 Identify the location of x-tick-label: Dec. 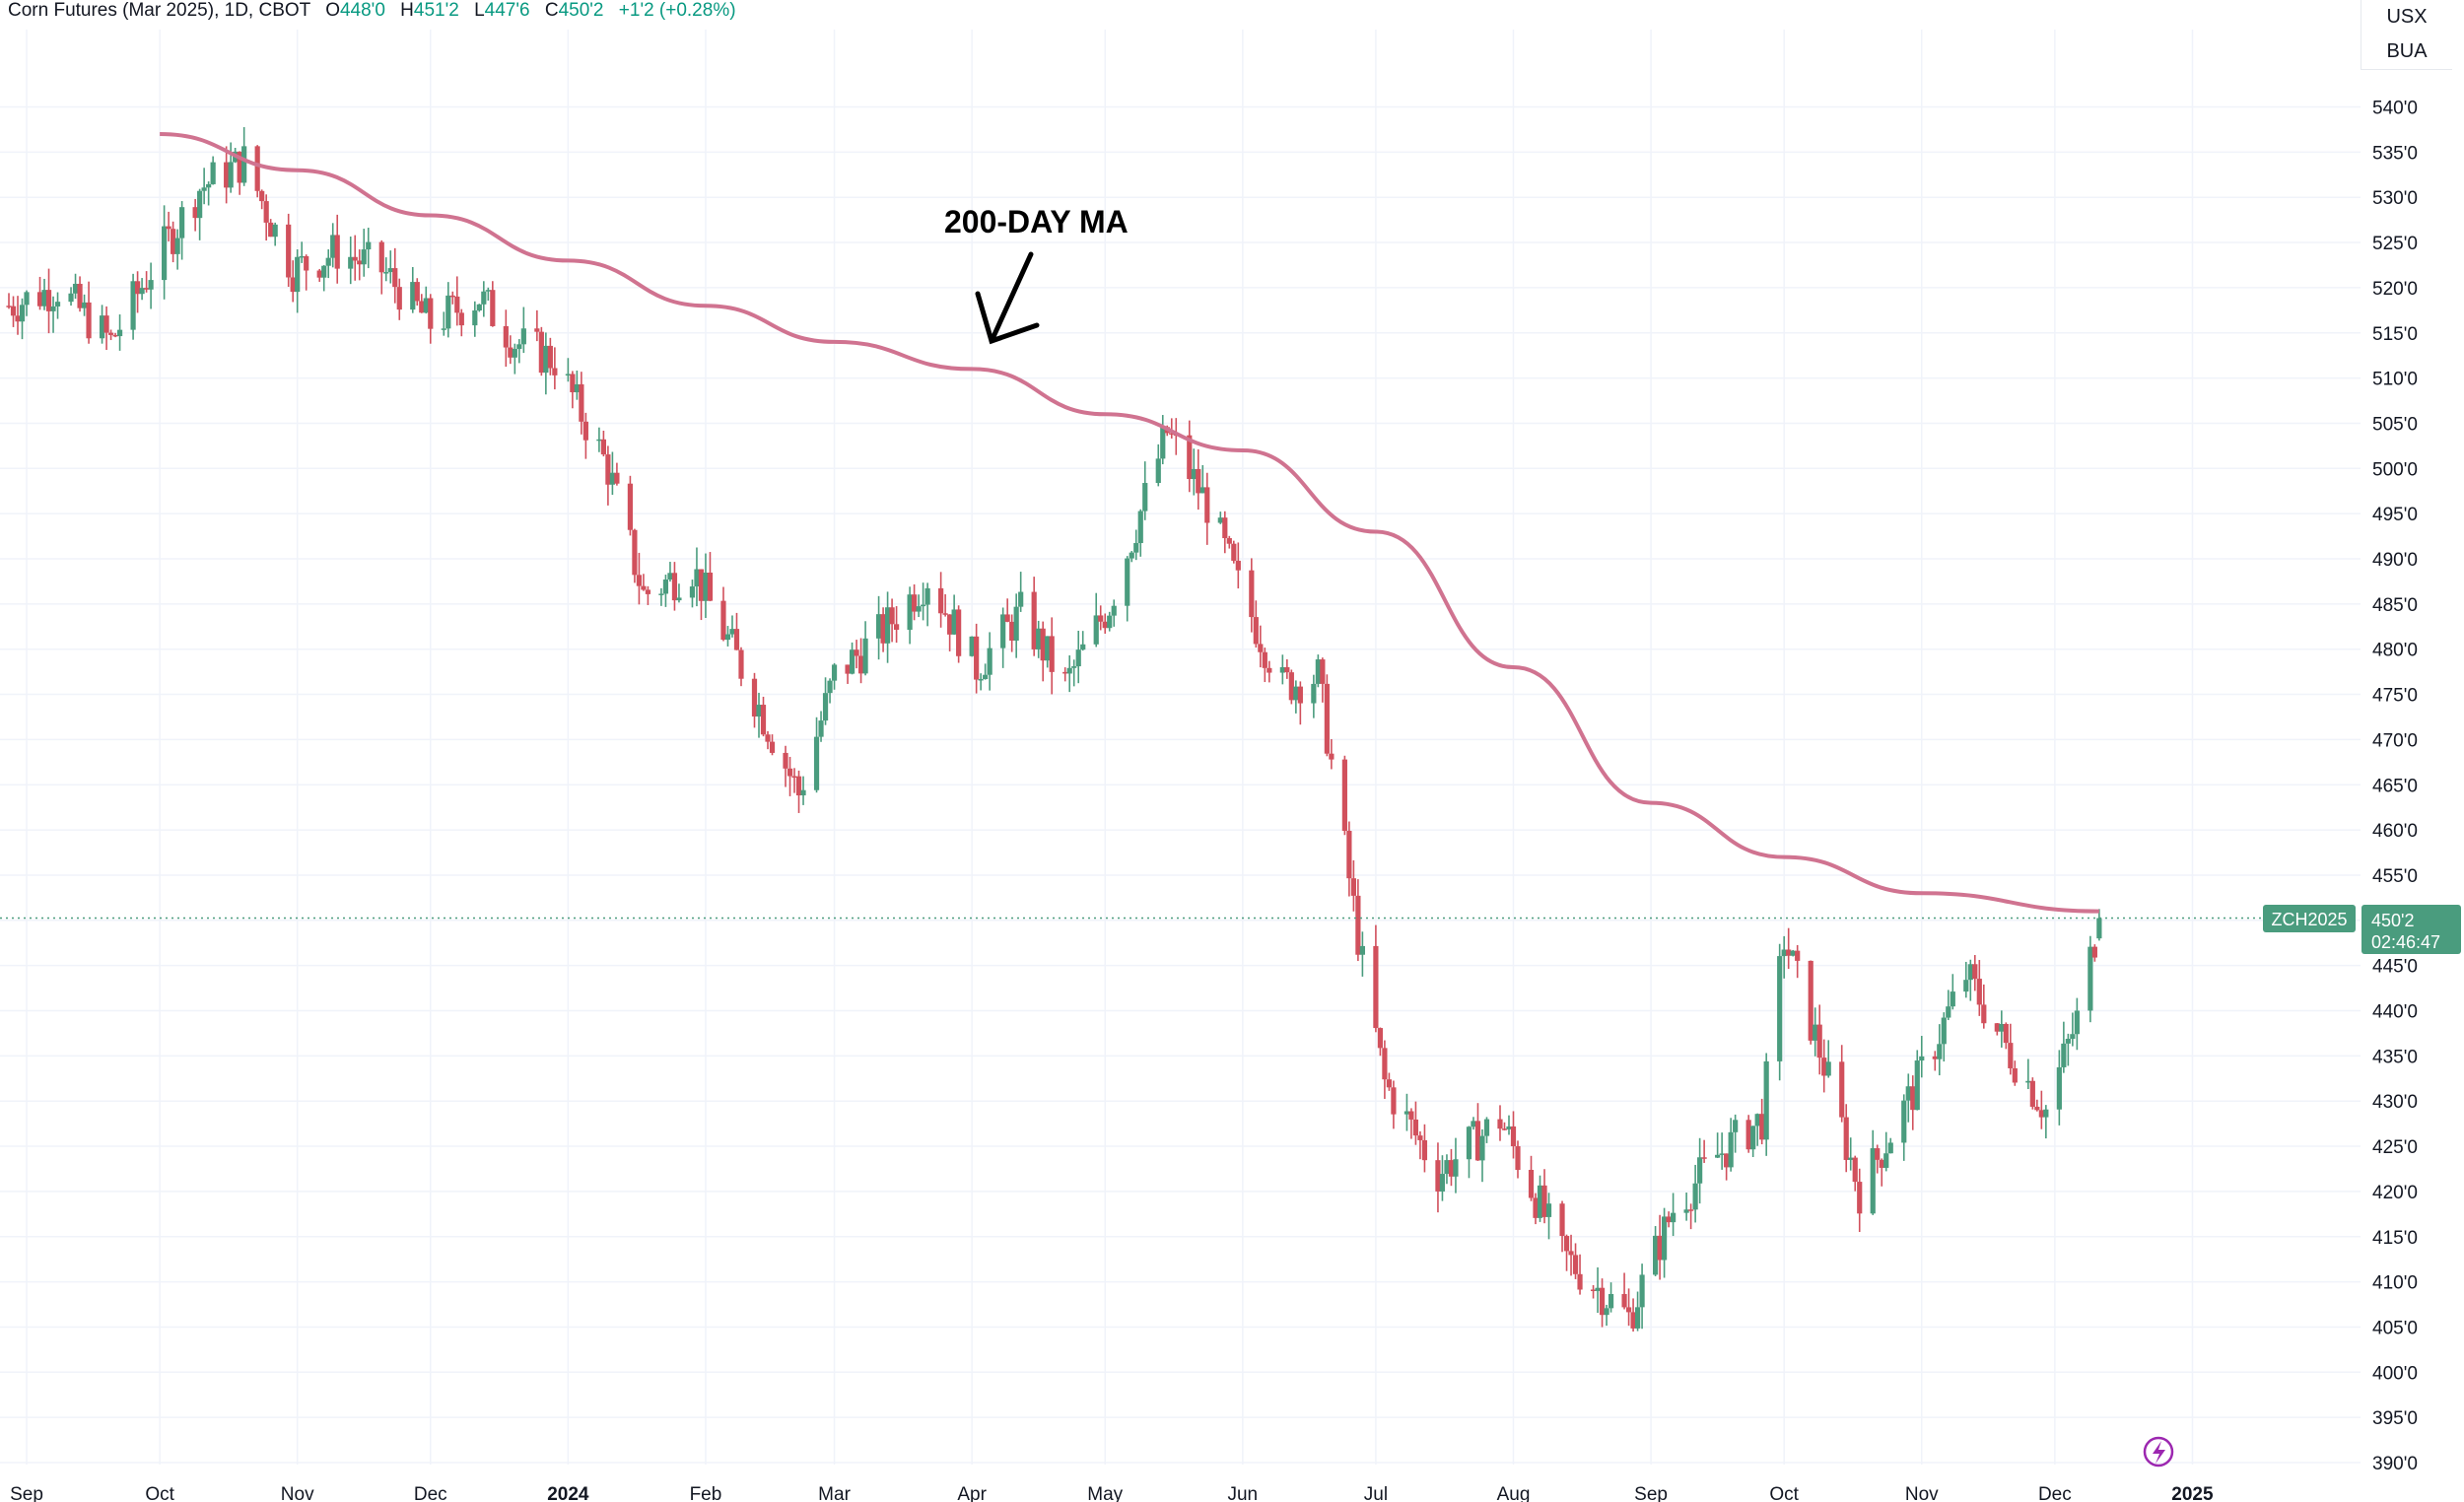
(430, 1493).